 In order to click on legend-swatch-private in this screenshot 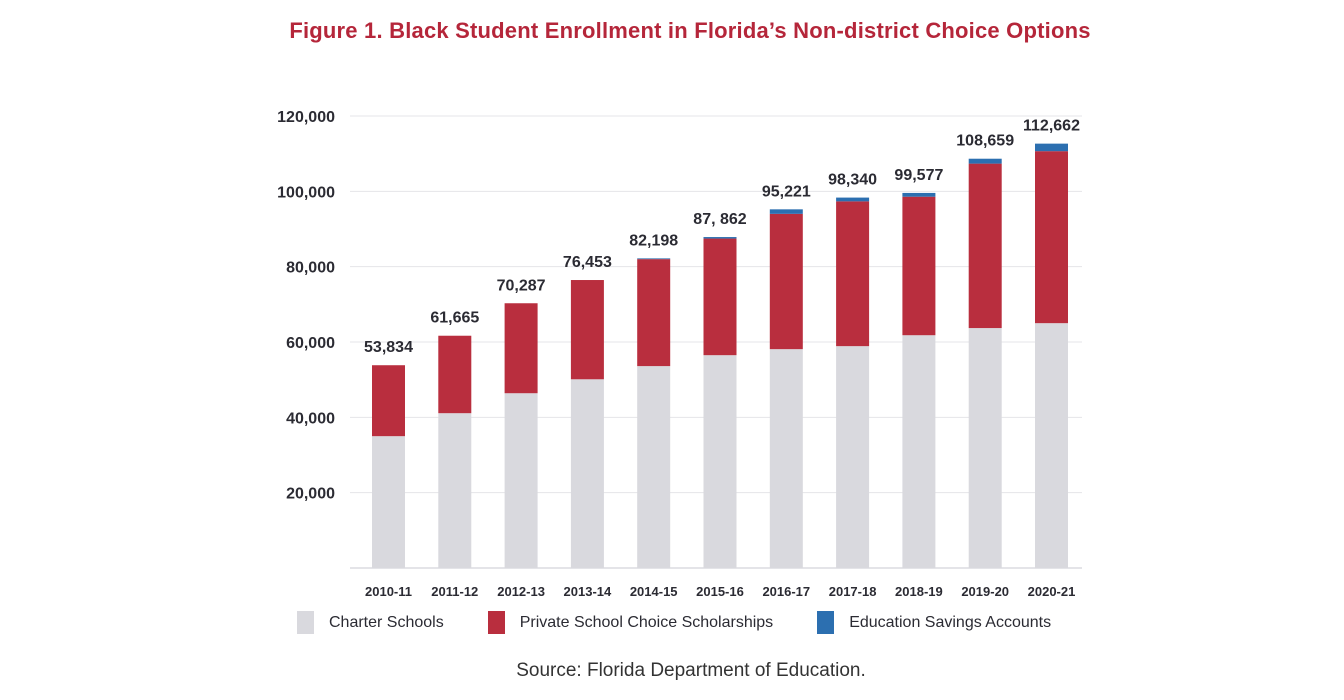, I will do `click(496, 622)`.